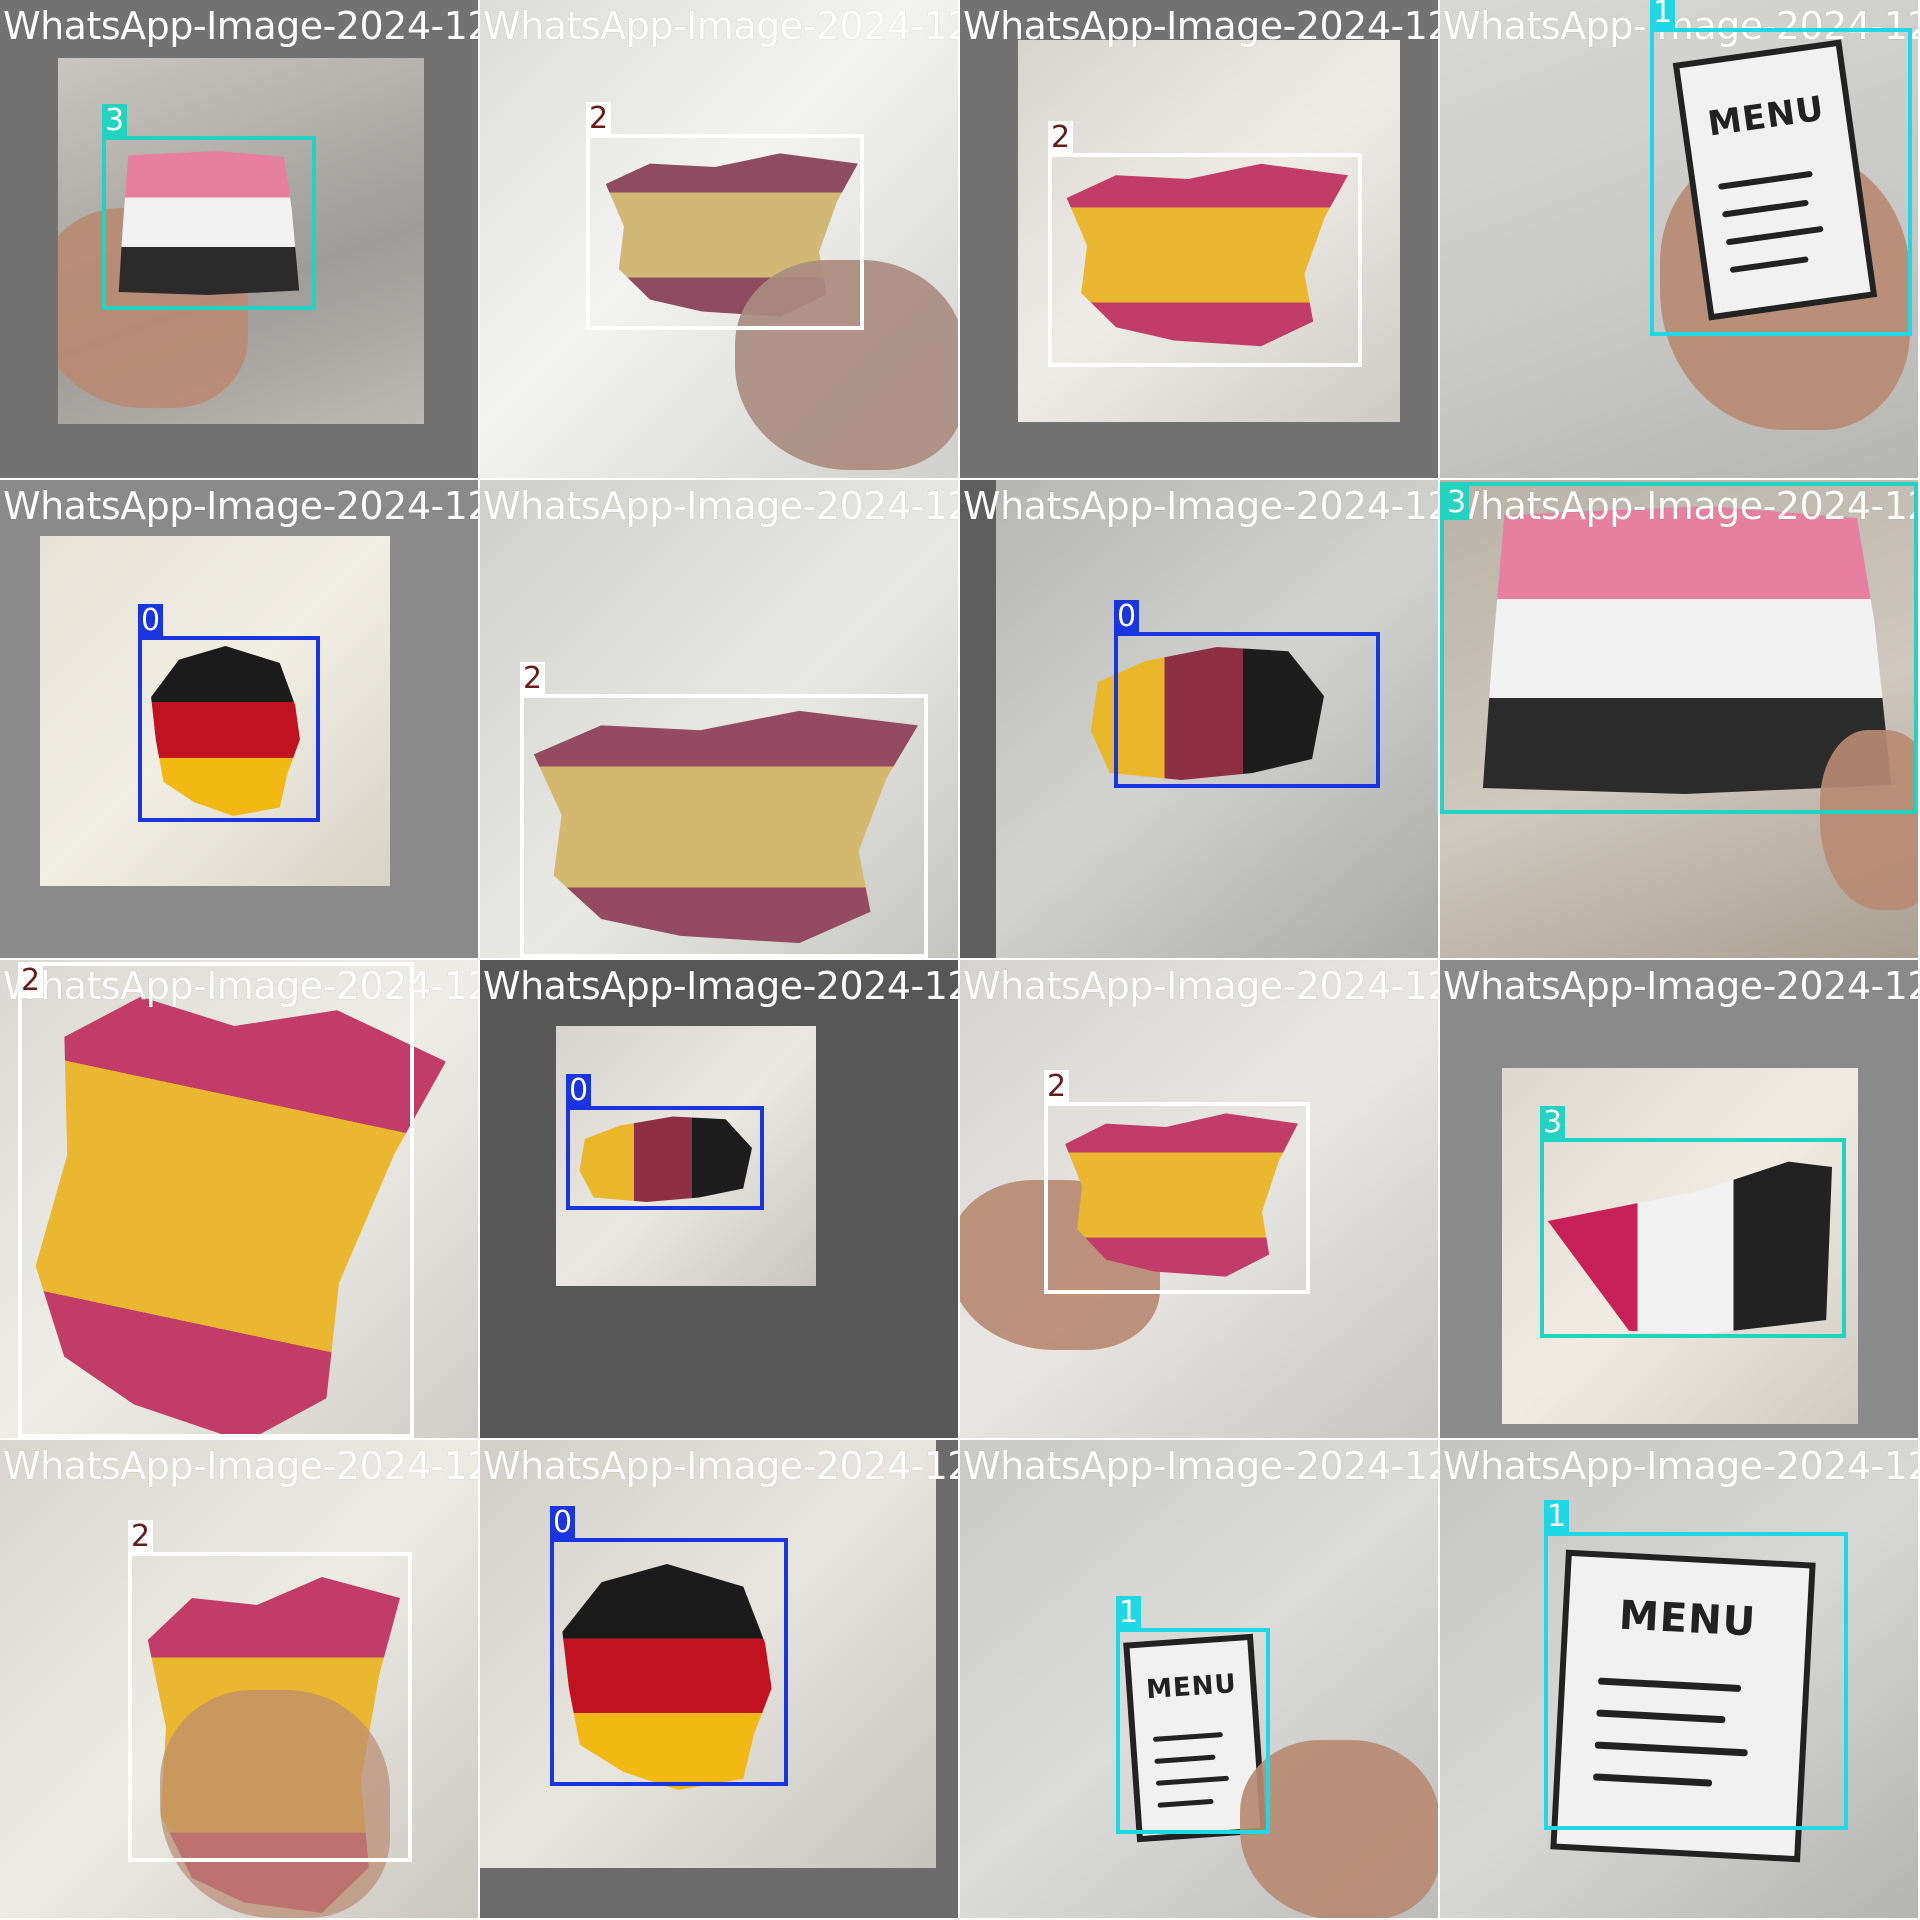 Image resolution: width=1920 pixels, height=1920 pixels. What do you see at coordinates (240, 1466) in the screenshot?
I see `tile-filename: WhatsApp-Image-2024-12-05-at-7.35.46-PM` at bounding box center [240, 1466].